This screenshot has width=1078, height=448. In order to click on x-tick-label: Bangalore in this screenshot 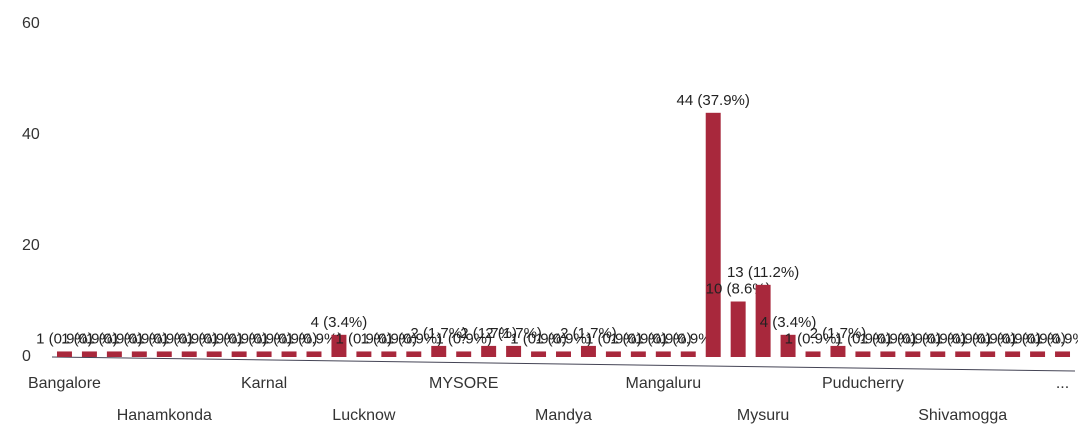, I will do `click(64, 383)`.